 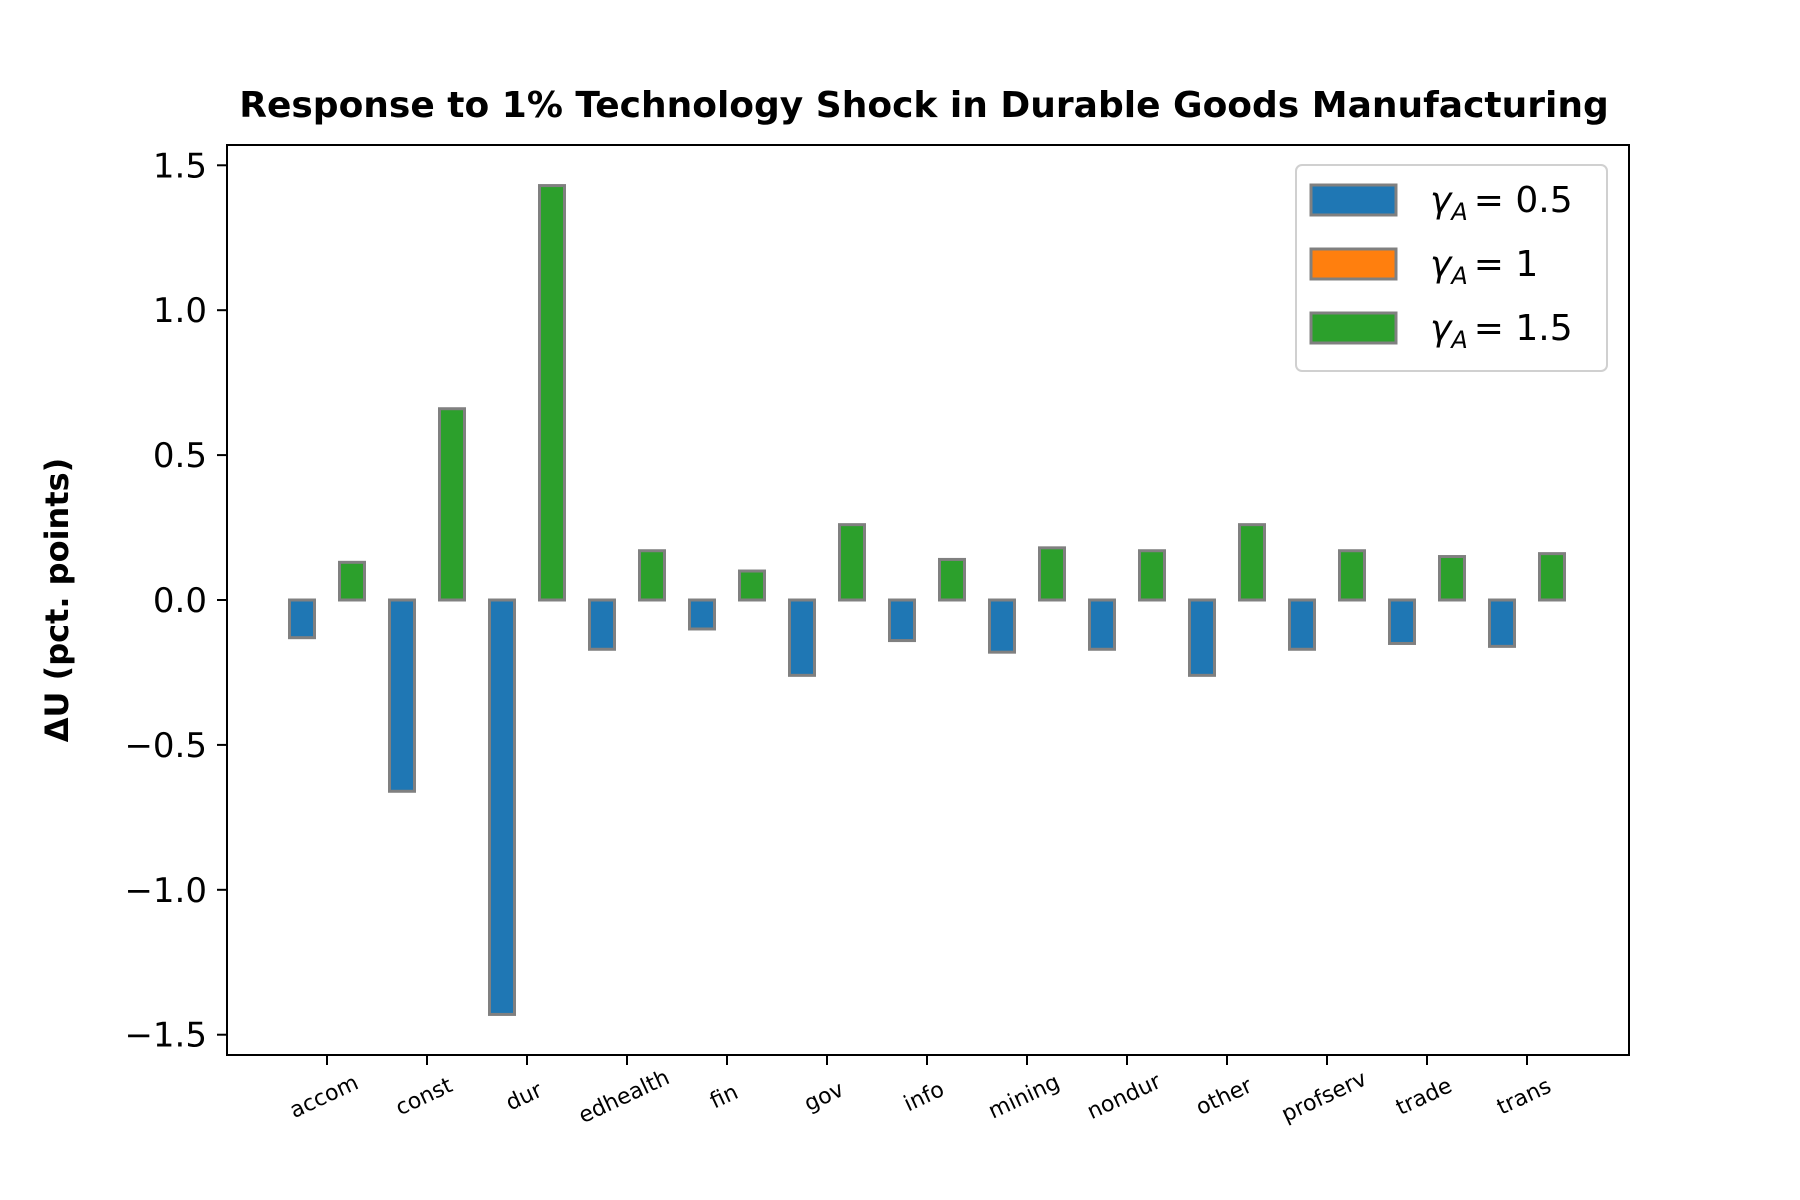 I want to click on x-tick-label-nondur: nondur, so click(x=1124, y=1097).